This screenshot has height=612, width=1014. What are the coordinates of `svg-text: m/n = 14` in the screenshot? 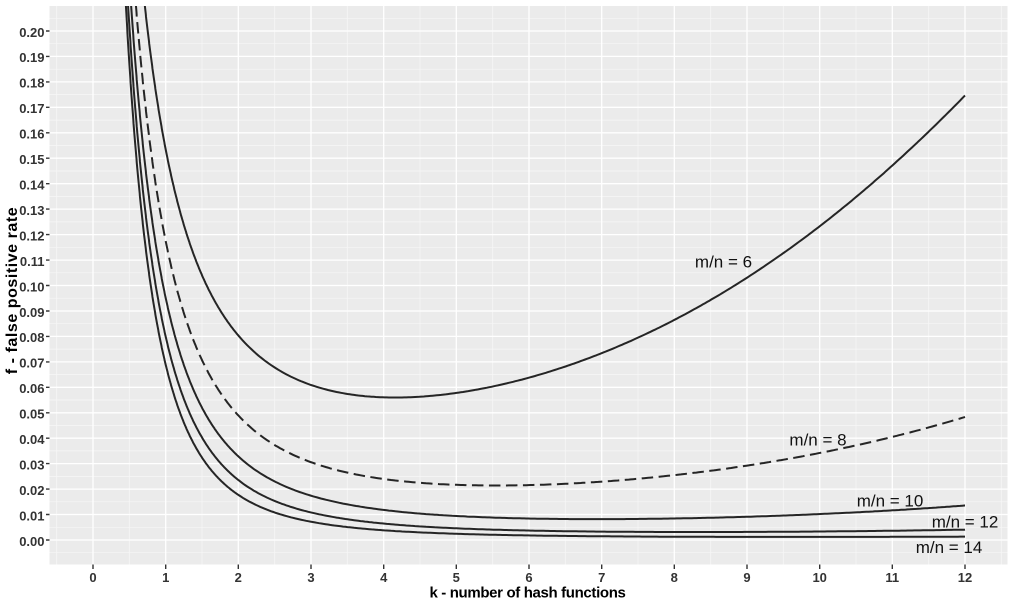 It's located at (949, 547).